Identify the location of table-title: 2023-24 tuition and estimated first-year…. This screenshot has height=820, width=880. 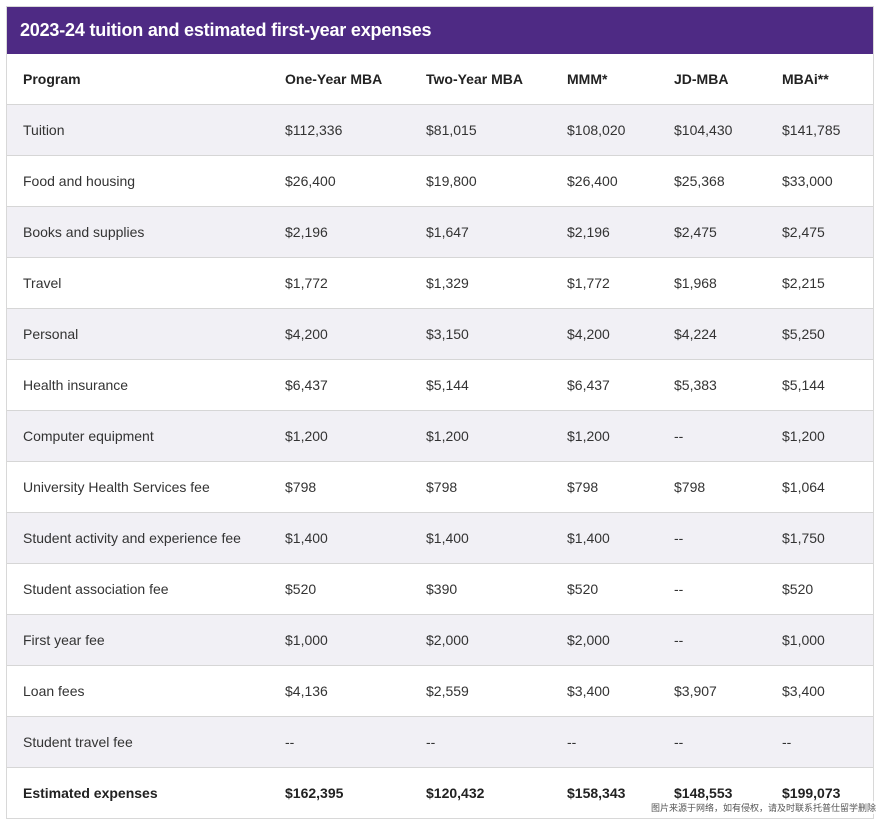
(440, 30).